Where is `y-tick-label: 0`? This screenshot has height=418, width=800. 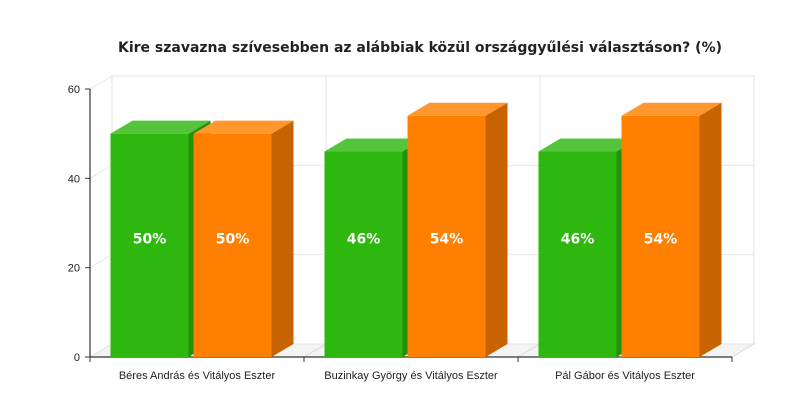 y-tick-label: 0 is located at coordinates (77, 358).